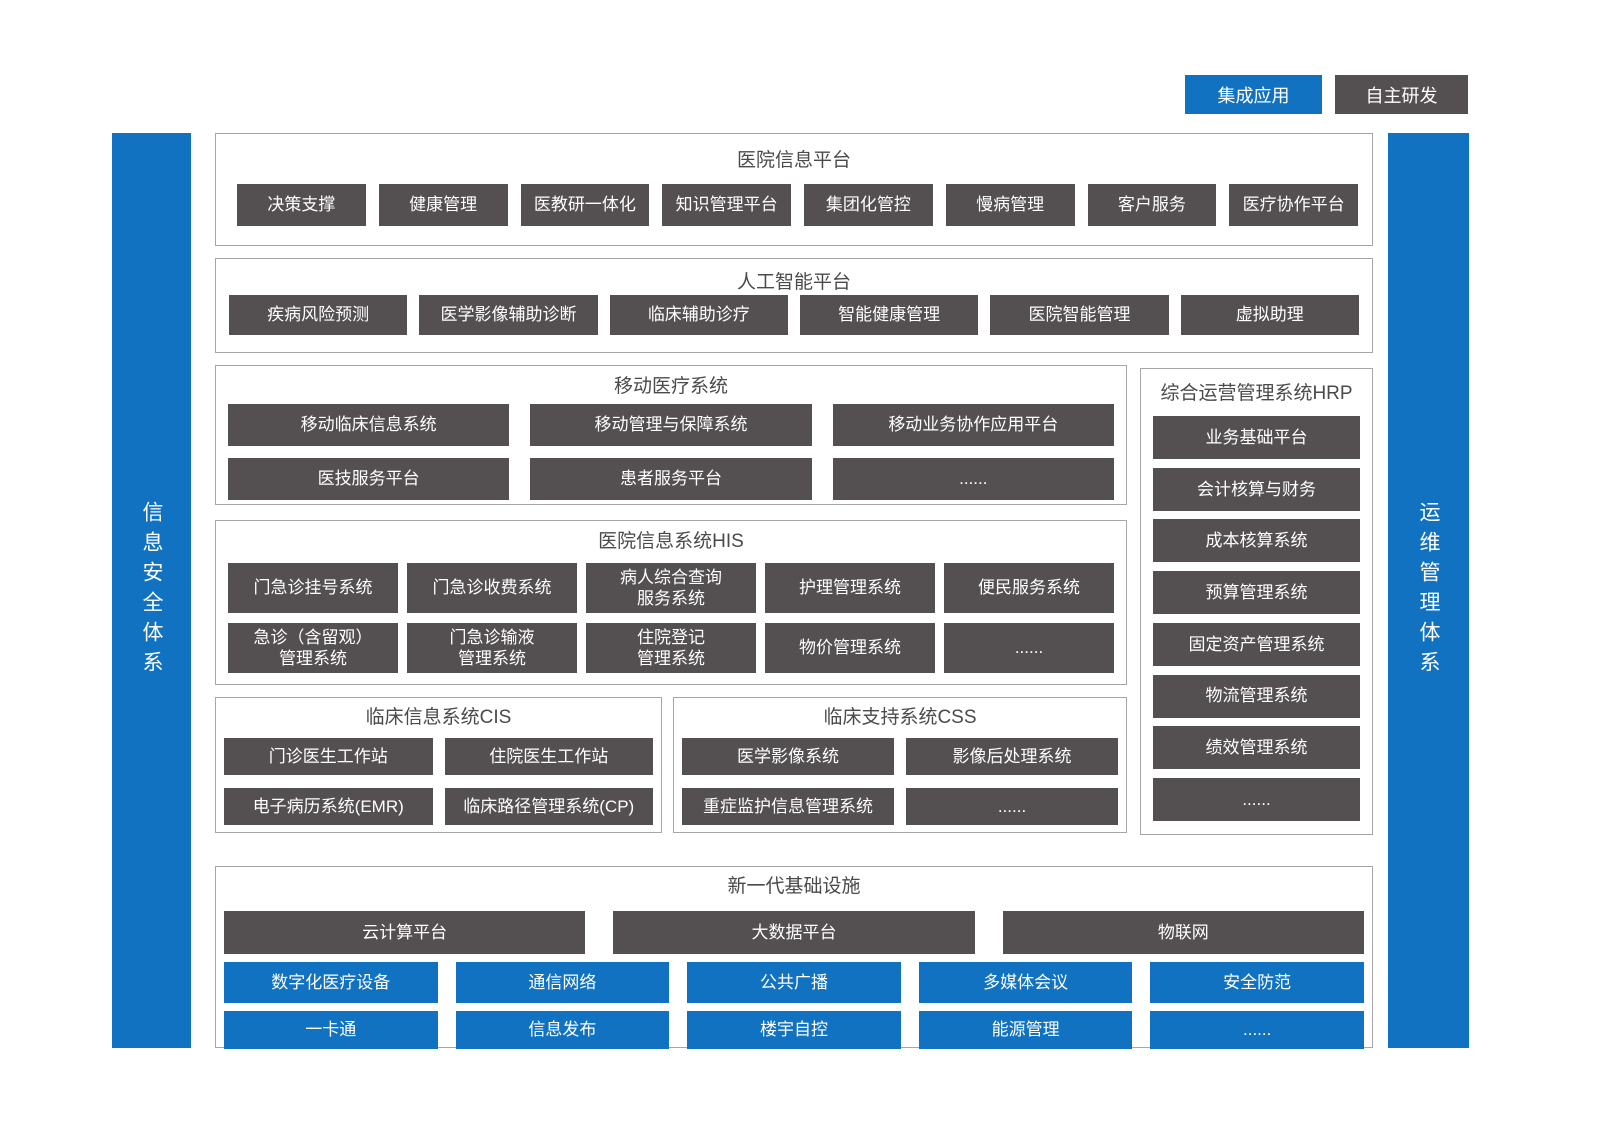 Image resolution: width=1600 pixels, height=1136 pixels. Describe the element at coordinates (438, 717) in the screenshot. I see `section-title: 临床信息系统CIS` at that location.